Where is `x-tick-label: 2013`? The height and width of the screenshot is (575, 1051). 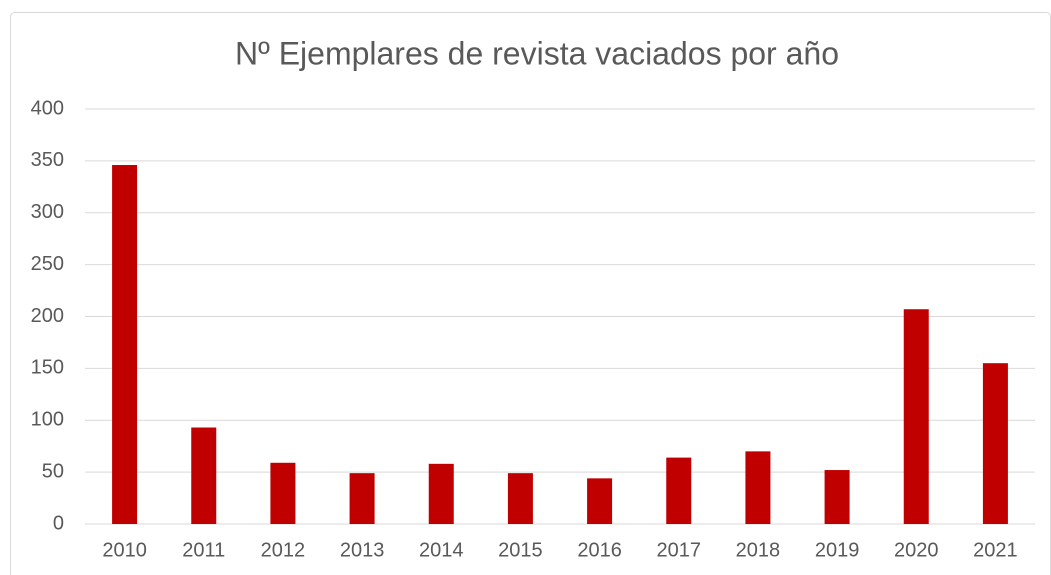 x-tick-label: 2013 is located at coordinates (362, 550).